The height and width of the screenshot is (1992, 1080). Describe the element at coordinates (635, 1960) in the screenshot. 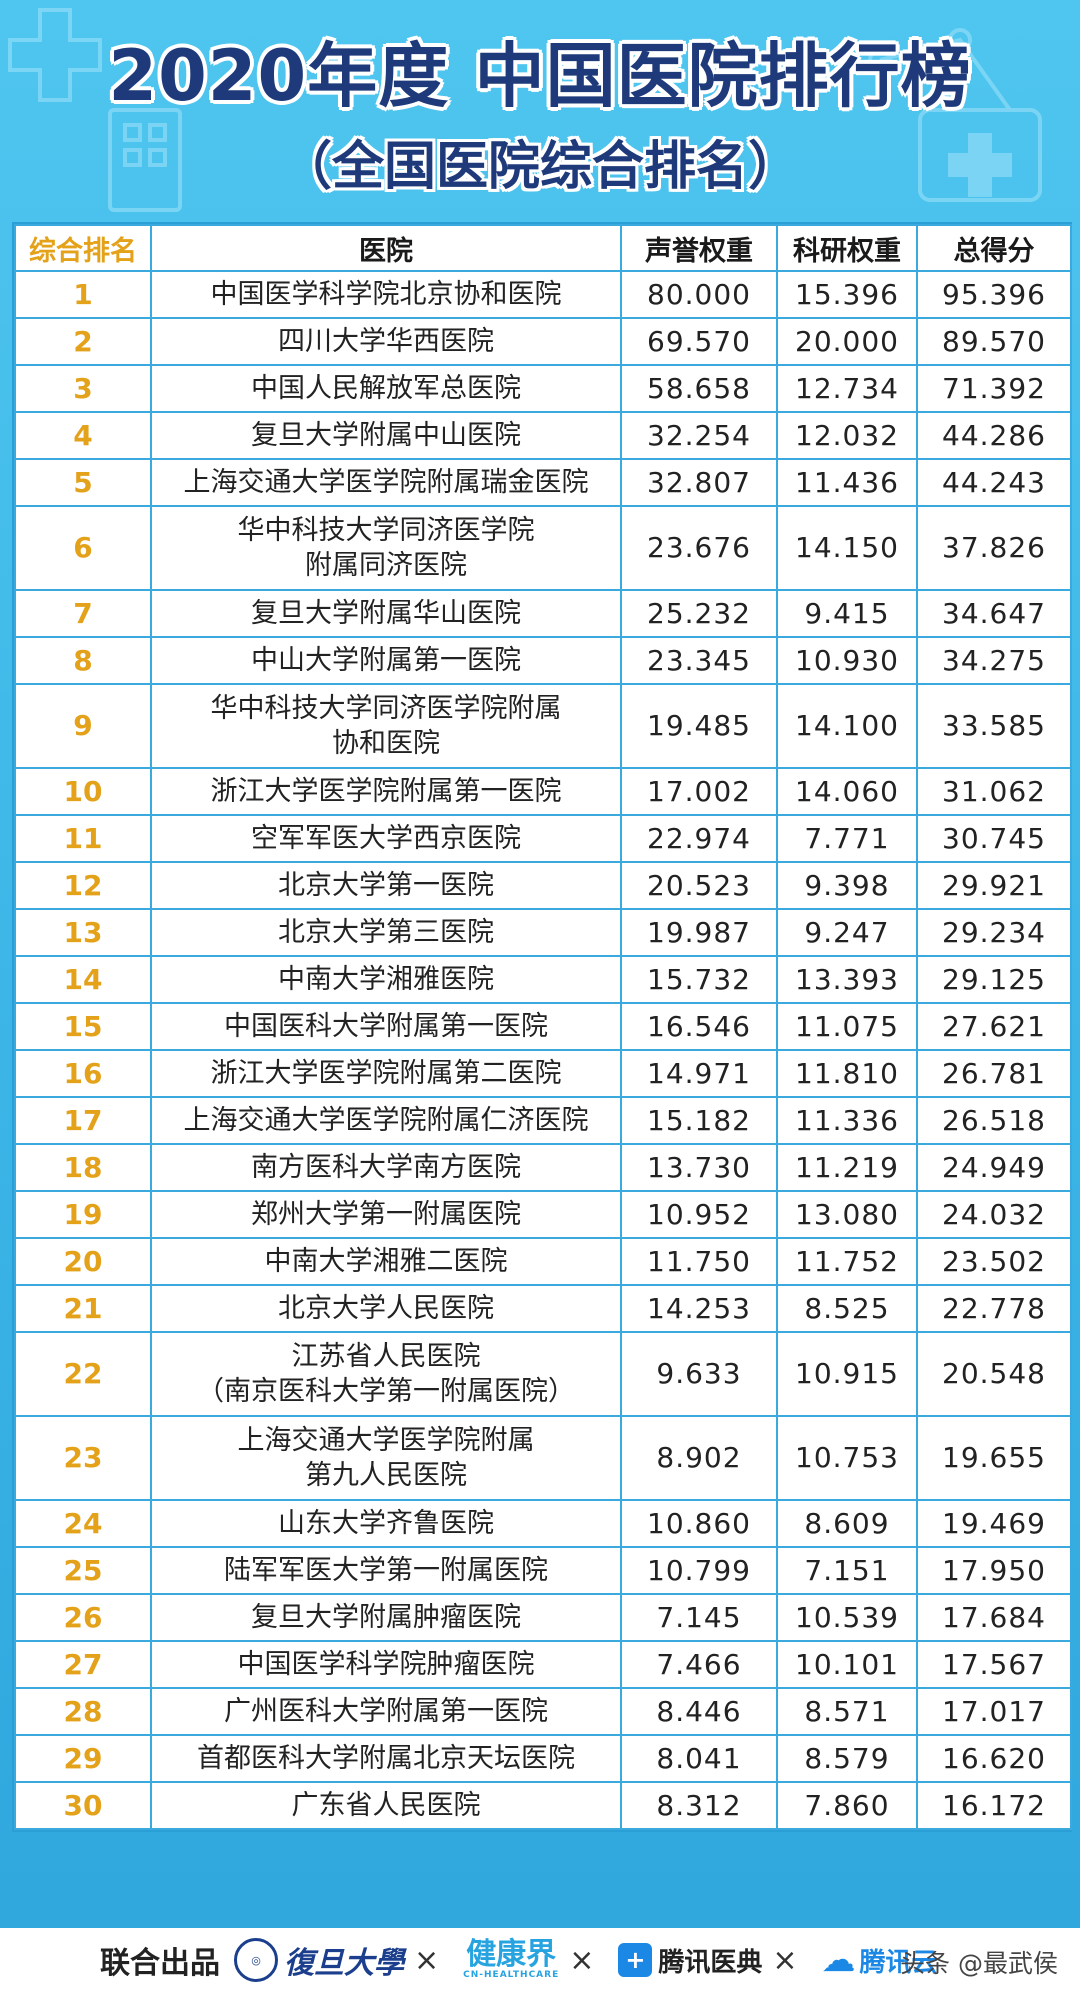

I see `plus-icon: +` at that location.